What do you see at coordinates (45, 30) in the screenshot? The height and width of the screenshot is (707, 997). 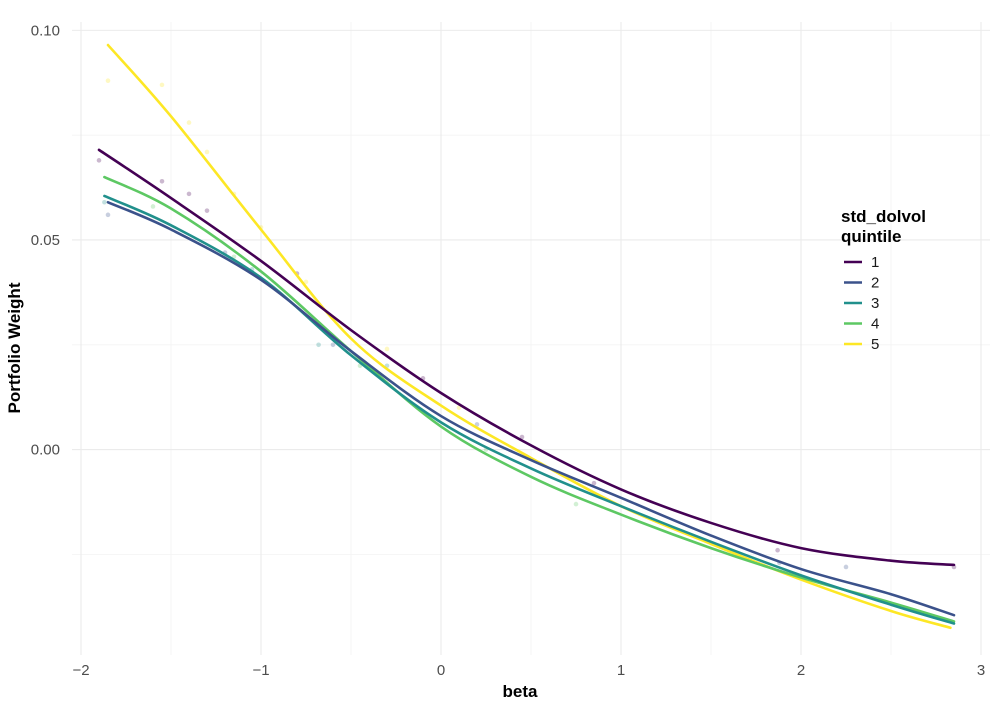 I see `y-tick-label: 0.10` at bounding box center [45, 30].